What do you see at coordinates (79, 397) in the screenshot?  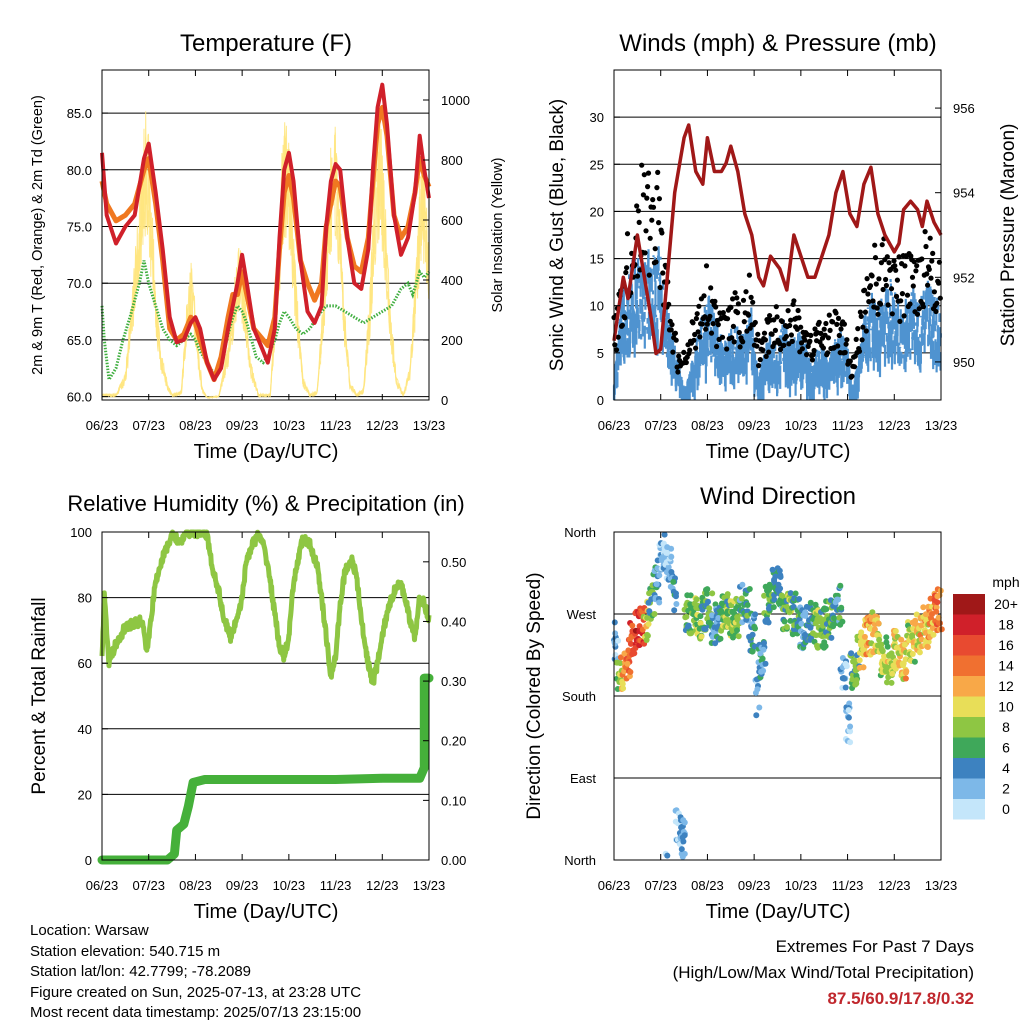 I see `temperature-ytick-label-0: 60.0` at bounding box center [79, 397].